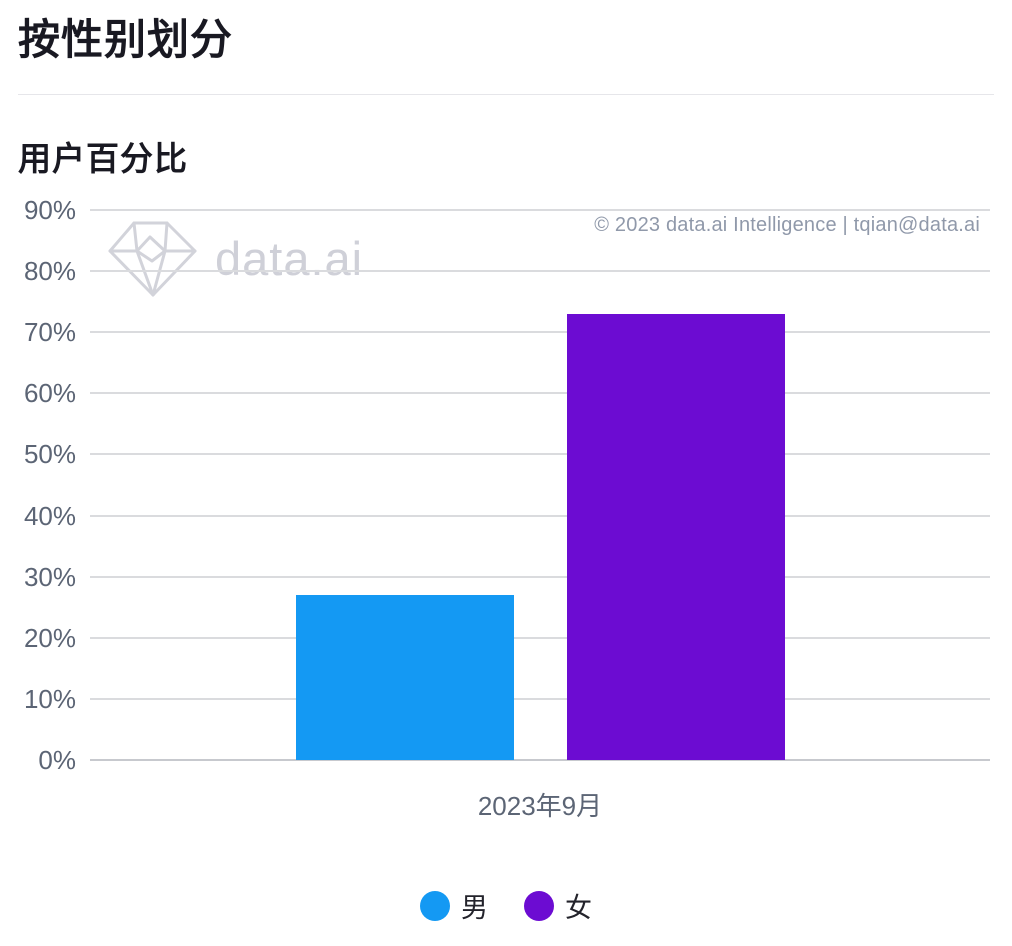 Image resolution: width=1012 pixels, height=946 pixels. I want to click on y-tick-label: 20%, so click(49, 637).